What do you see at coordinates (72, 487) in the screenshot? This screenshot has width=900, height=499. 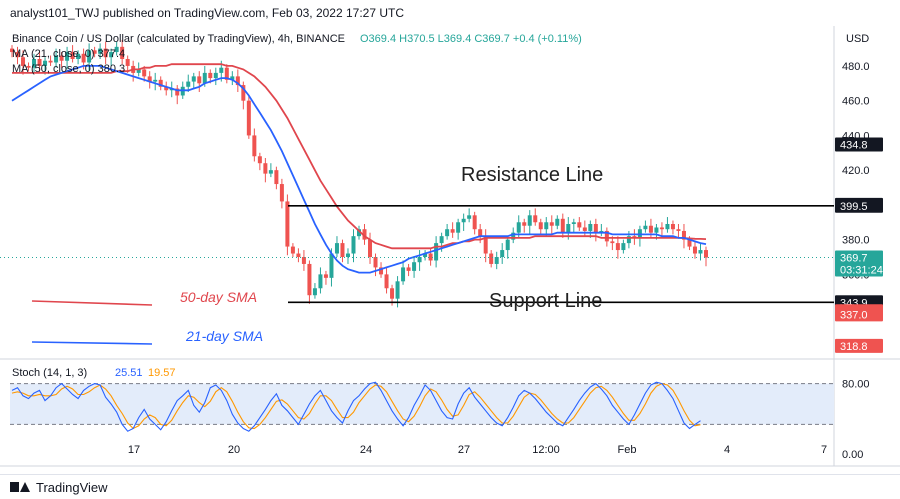 I see `footer-brand: TradingView` at bounding box center [72, 487].